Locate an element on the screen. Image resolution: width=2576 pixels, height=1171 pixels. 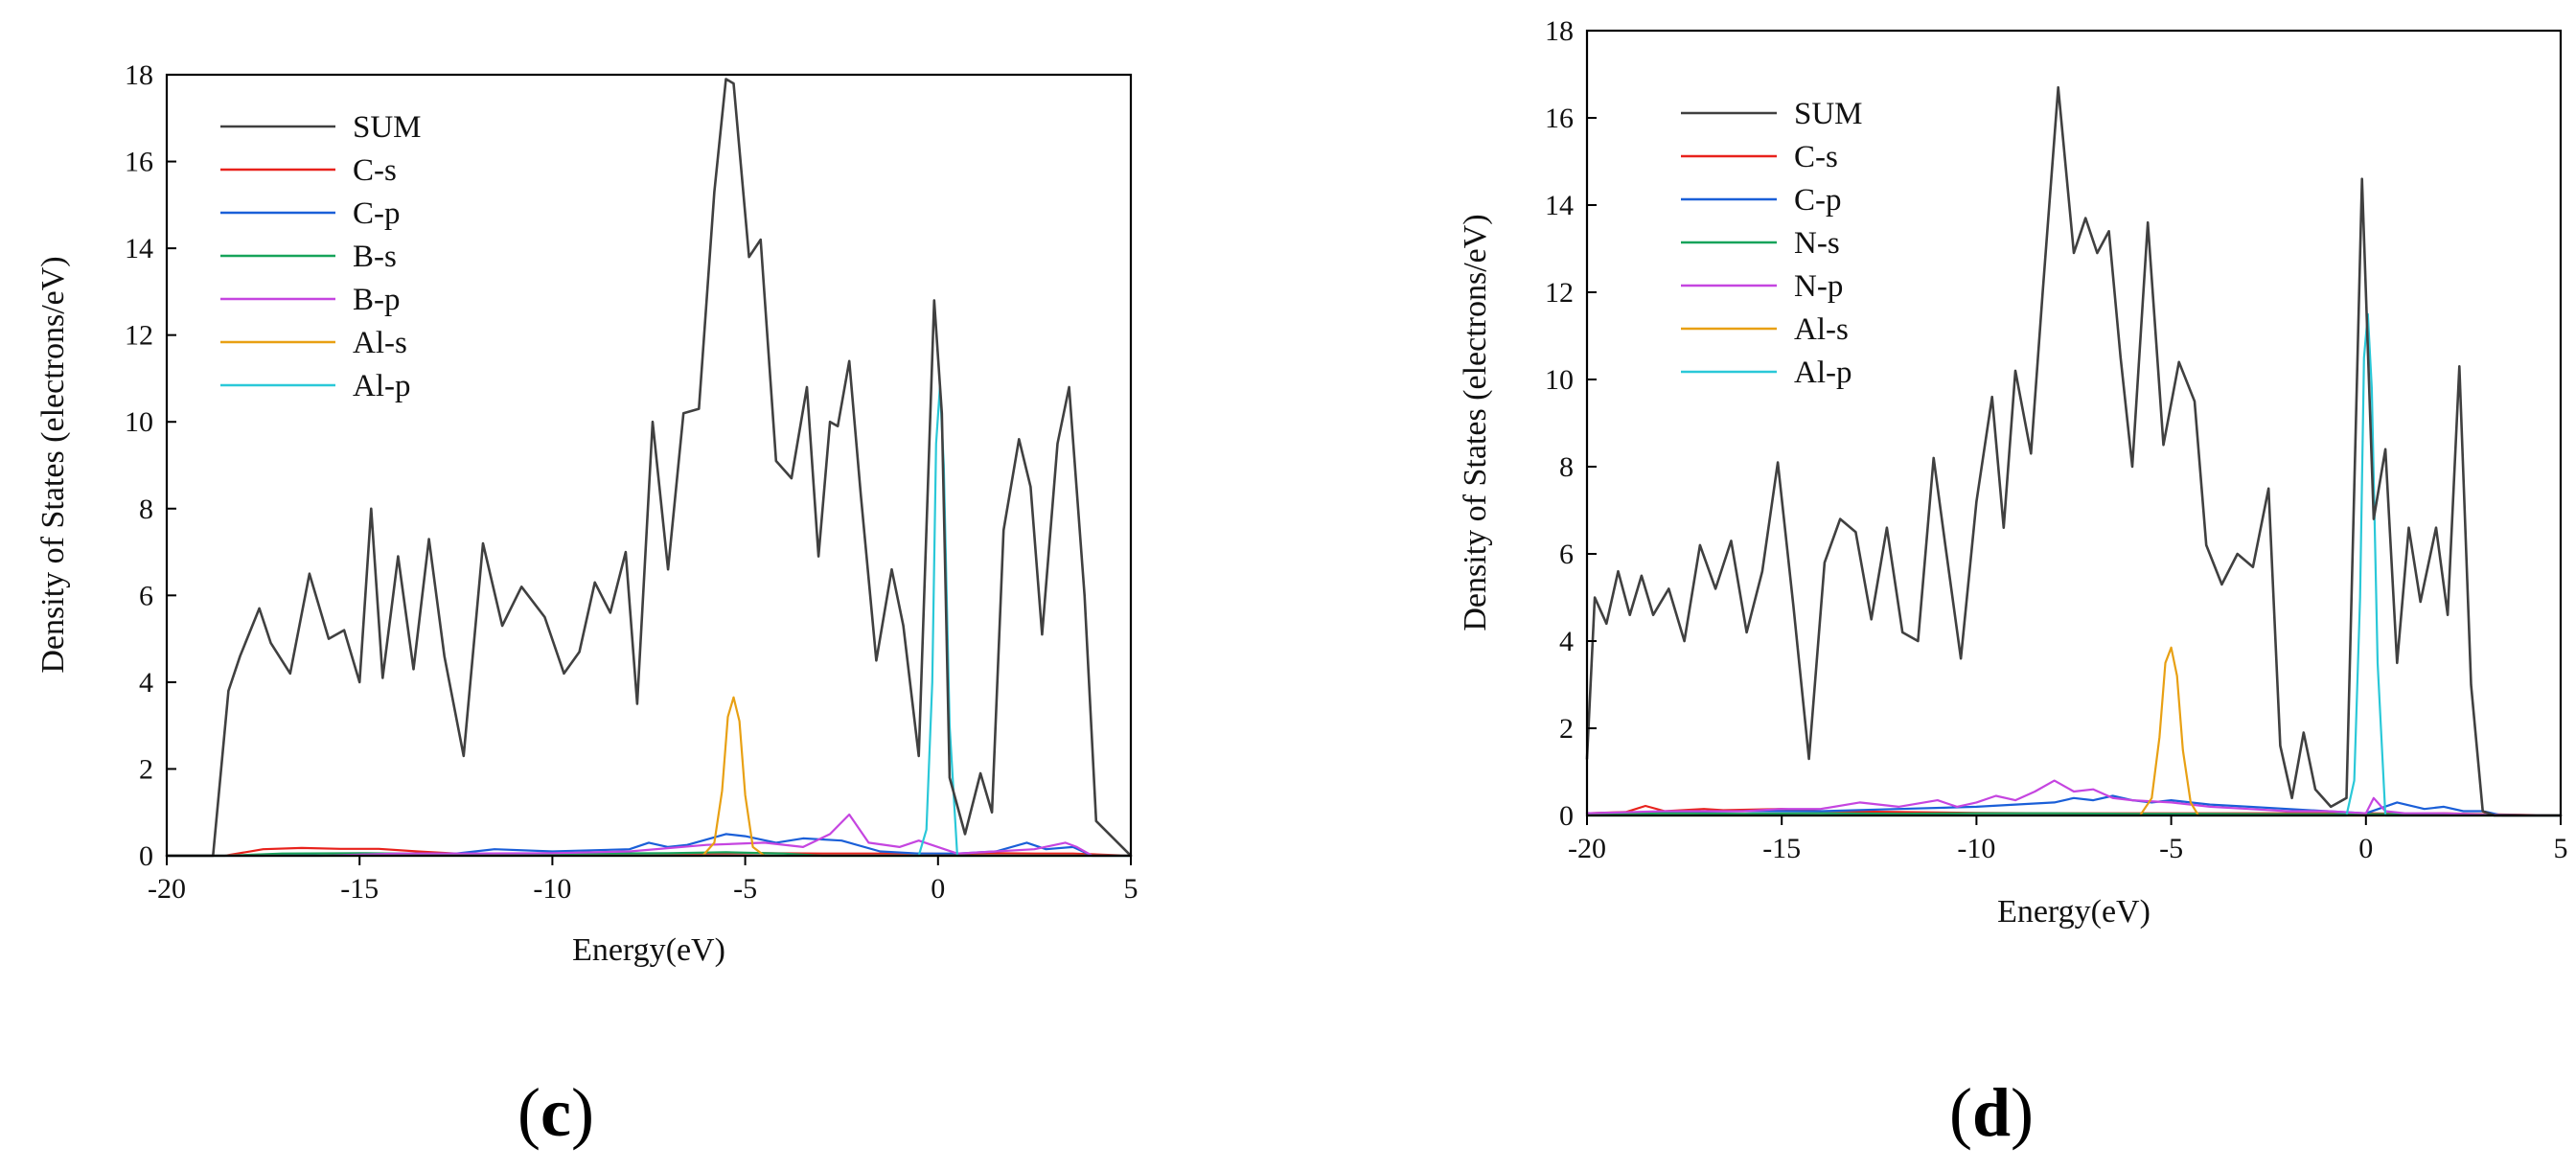
legend-label: B-s is located at coordinates (375, 257).